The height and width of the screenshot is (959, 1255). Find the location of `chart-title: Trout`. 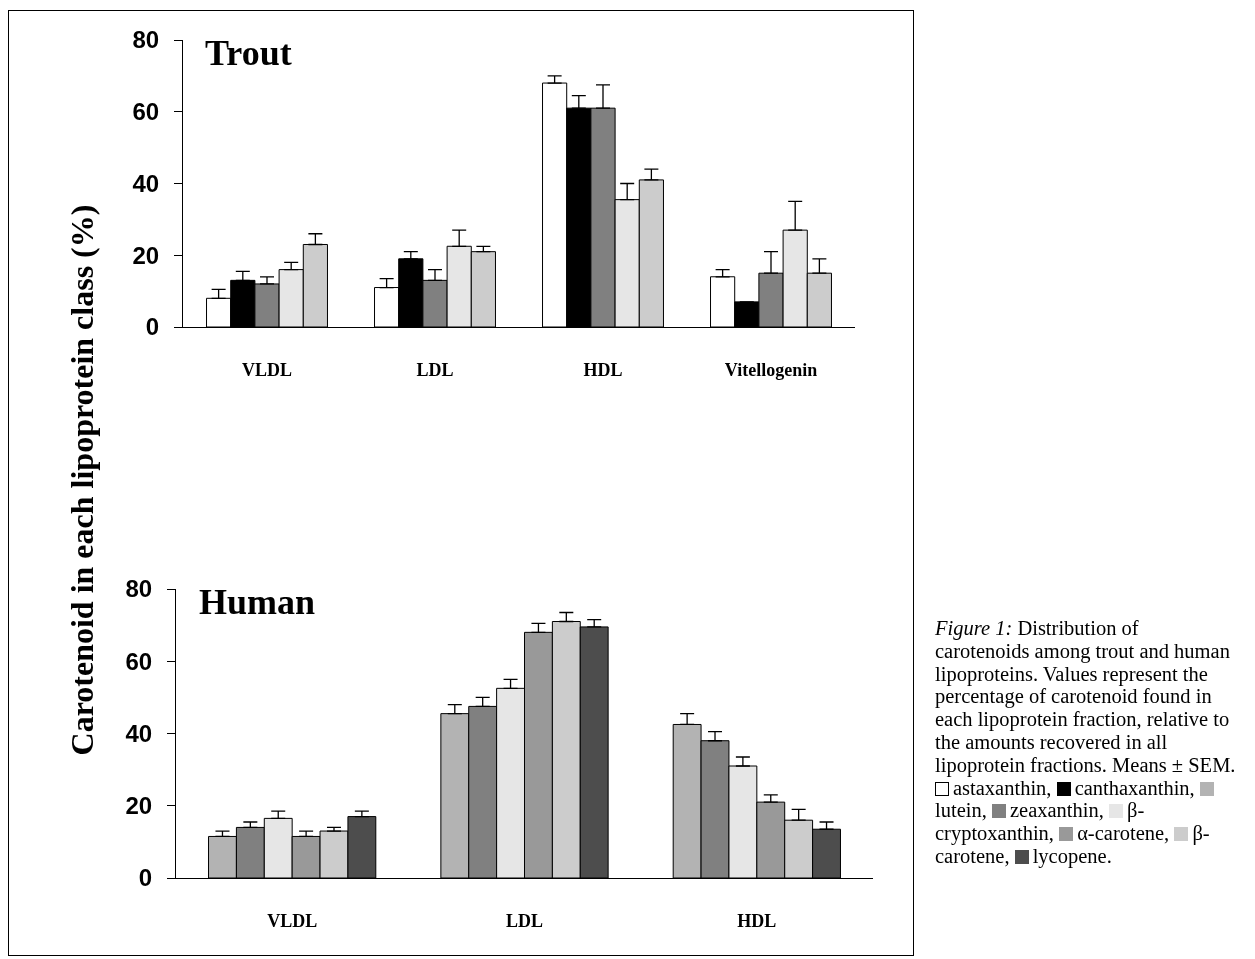

chart-title: Trout is located at coordinates (248, 53).